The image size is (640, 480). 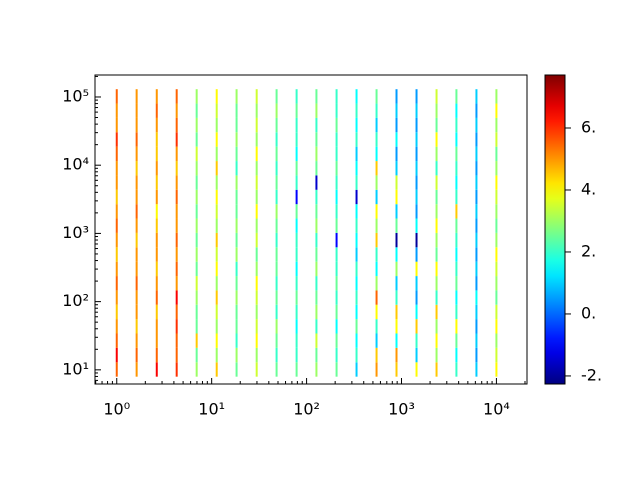 What do you see at coordinates (75, 368) in the screenshot?
I see `y-tick-label: 10¹` at bounding box center [75, 368].